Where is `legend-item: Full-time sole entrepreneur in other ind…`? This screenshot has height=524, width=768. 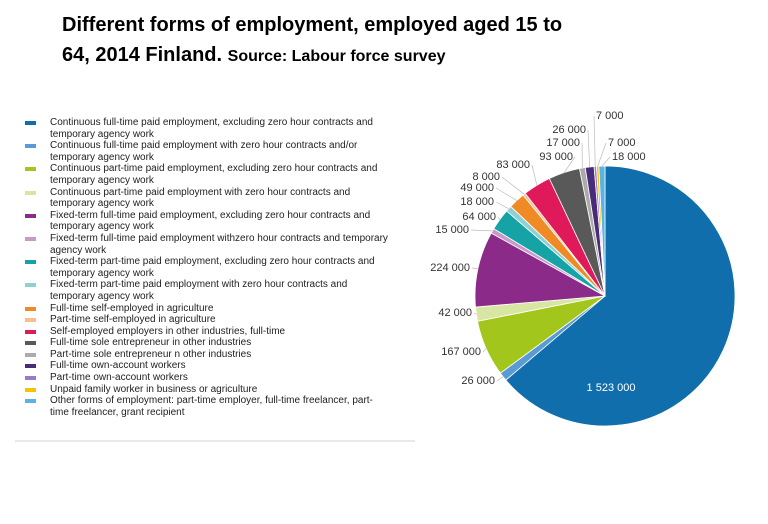
legend-item: Full-time sole entrepreneur in other ind… is located at coordinates (207, 343).